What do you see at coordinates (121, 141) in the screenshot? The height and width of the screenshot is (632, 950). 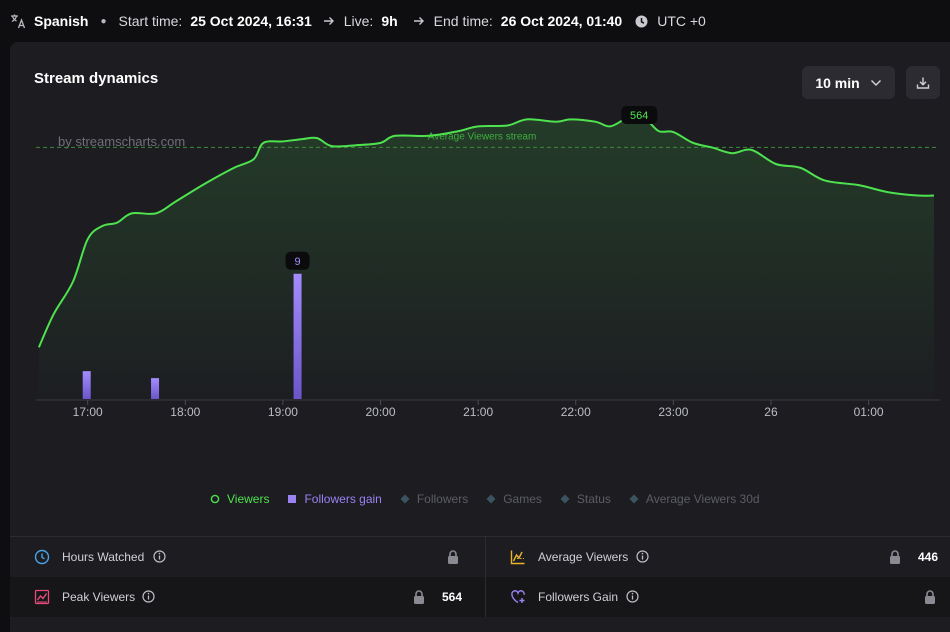 I see `watermark-text: by streamscharts.com` at bounding box center [121, 141].